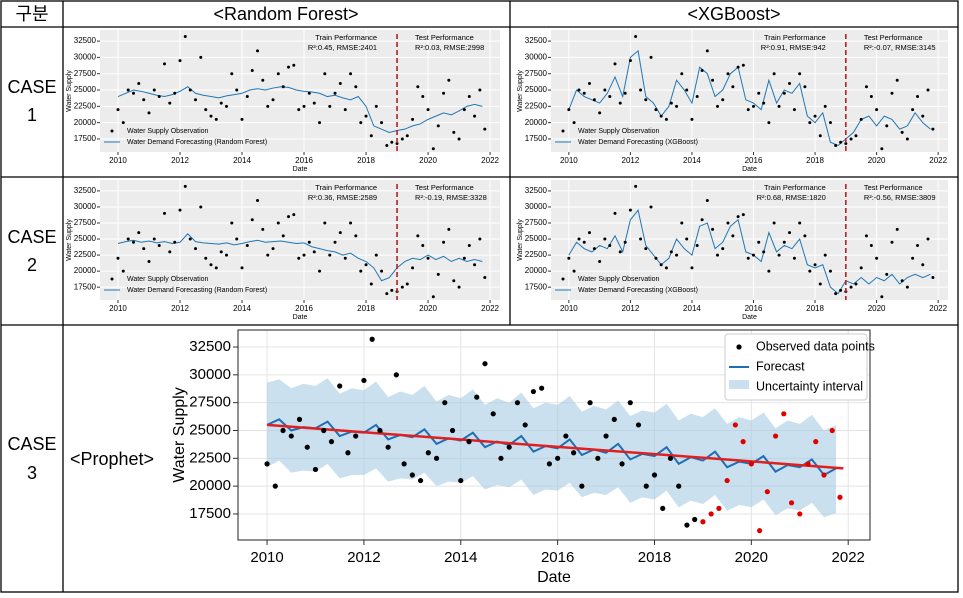 The image size is (963, 598). What do you see at coordinates (733, 14) in the screenshot?
I see `header-cell: <XGBoost>` at bounding box center [733, 14].